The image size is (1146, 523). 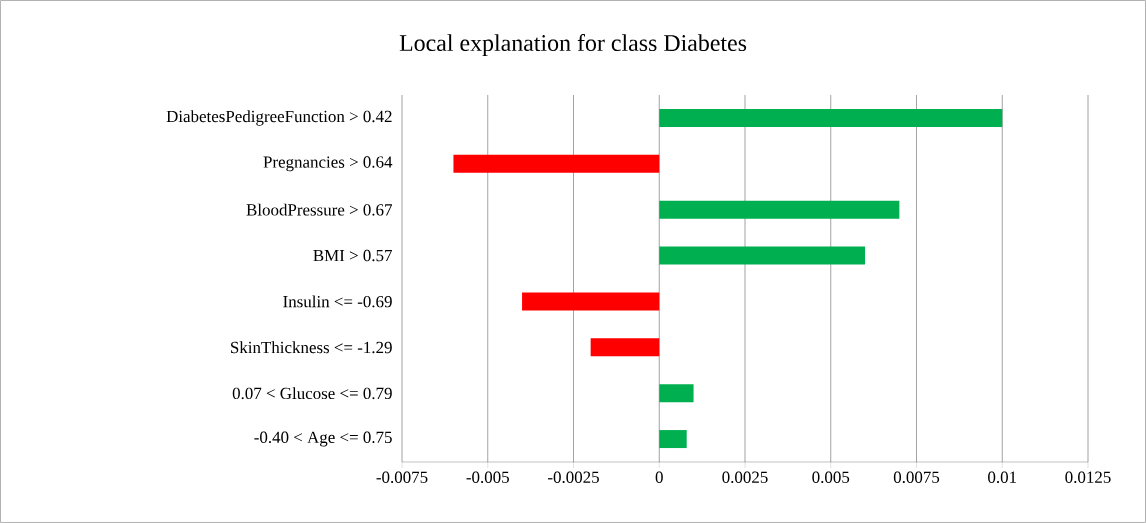 I want to click on y-tick-label: Insulin <= -0.69, so click(x=337, y=301).